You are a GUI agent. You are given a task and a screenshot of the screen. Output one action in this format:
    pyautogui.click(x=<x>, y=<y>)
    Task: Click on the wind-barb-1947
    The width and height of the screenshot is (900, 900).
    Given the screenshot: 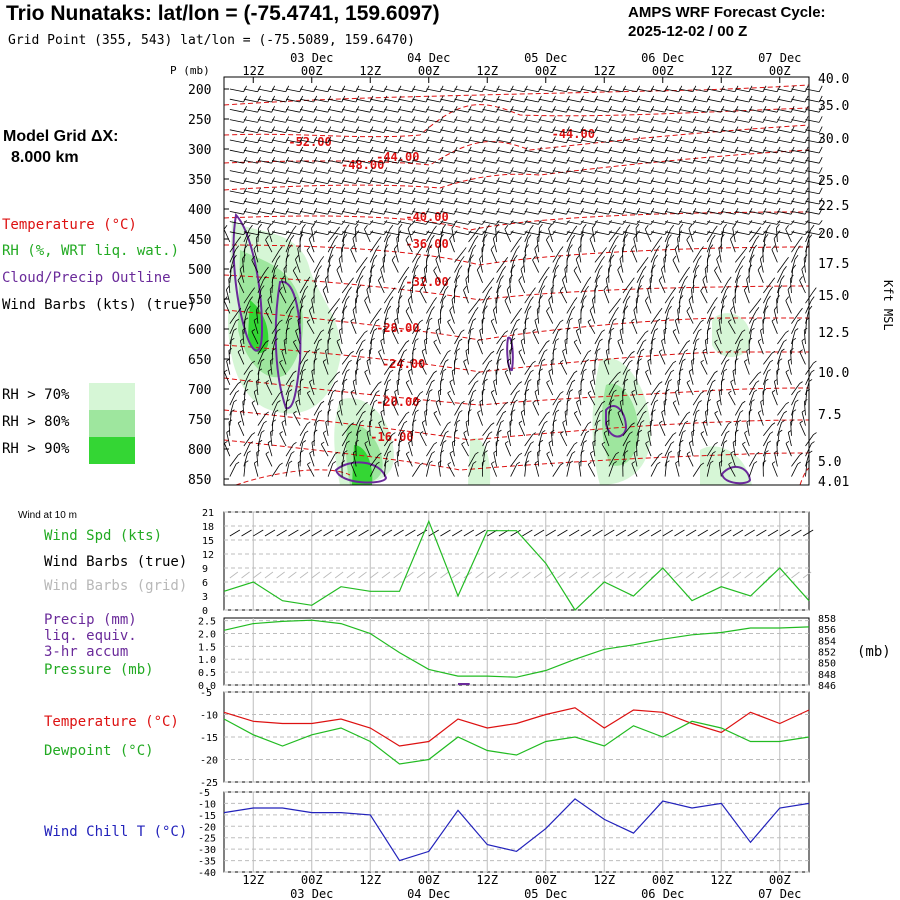 What is the action you would take?
    pyautogui.click(x=336, y=309)
    